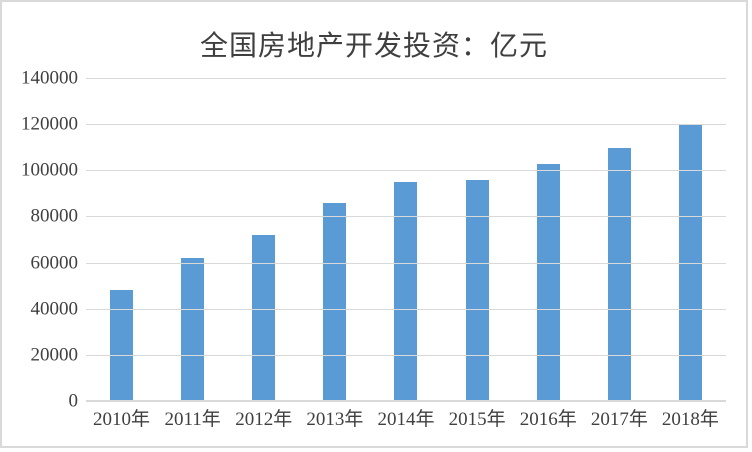 This screenshot has width=752, height=452. What do you see at coordinates (192, 419) in the screenshot?
I see `x-axis-tick-label: 2011年` at bounding box center [192, 419].